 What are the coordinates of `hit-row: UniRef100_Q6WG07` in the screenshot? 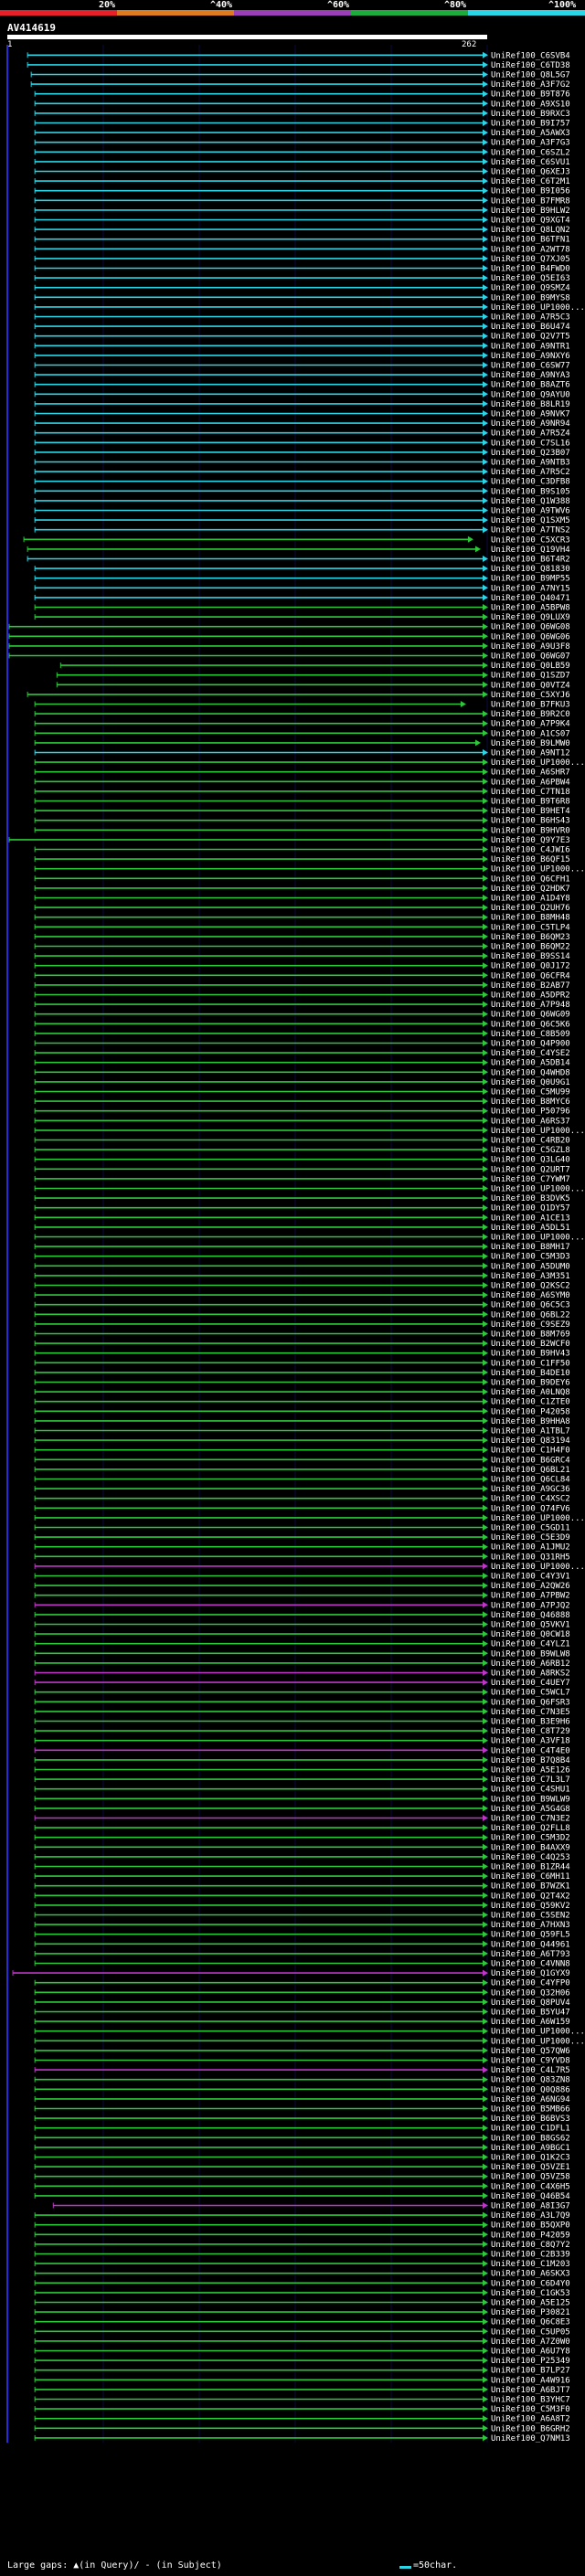 It's located at (289, 657).